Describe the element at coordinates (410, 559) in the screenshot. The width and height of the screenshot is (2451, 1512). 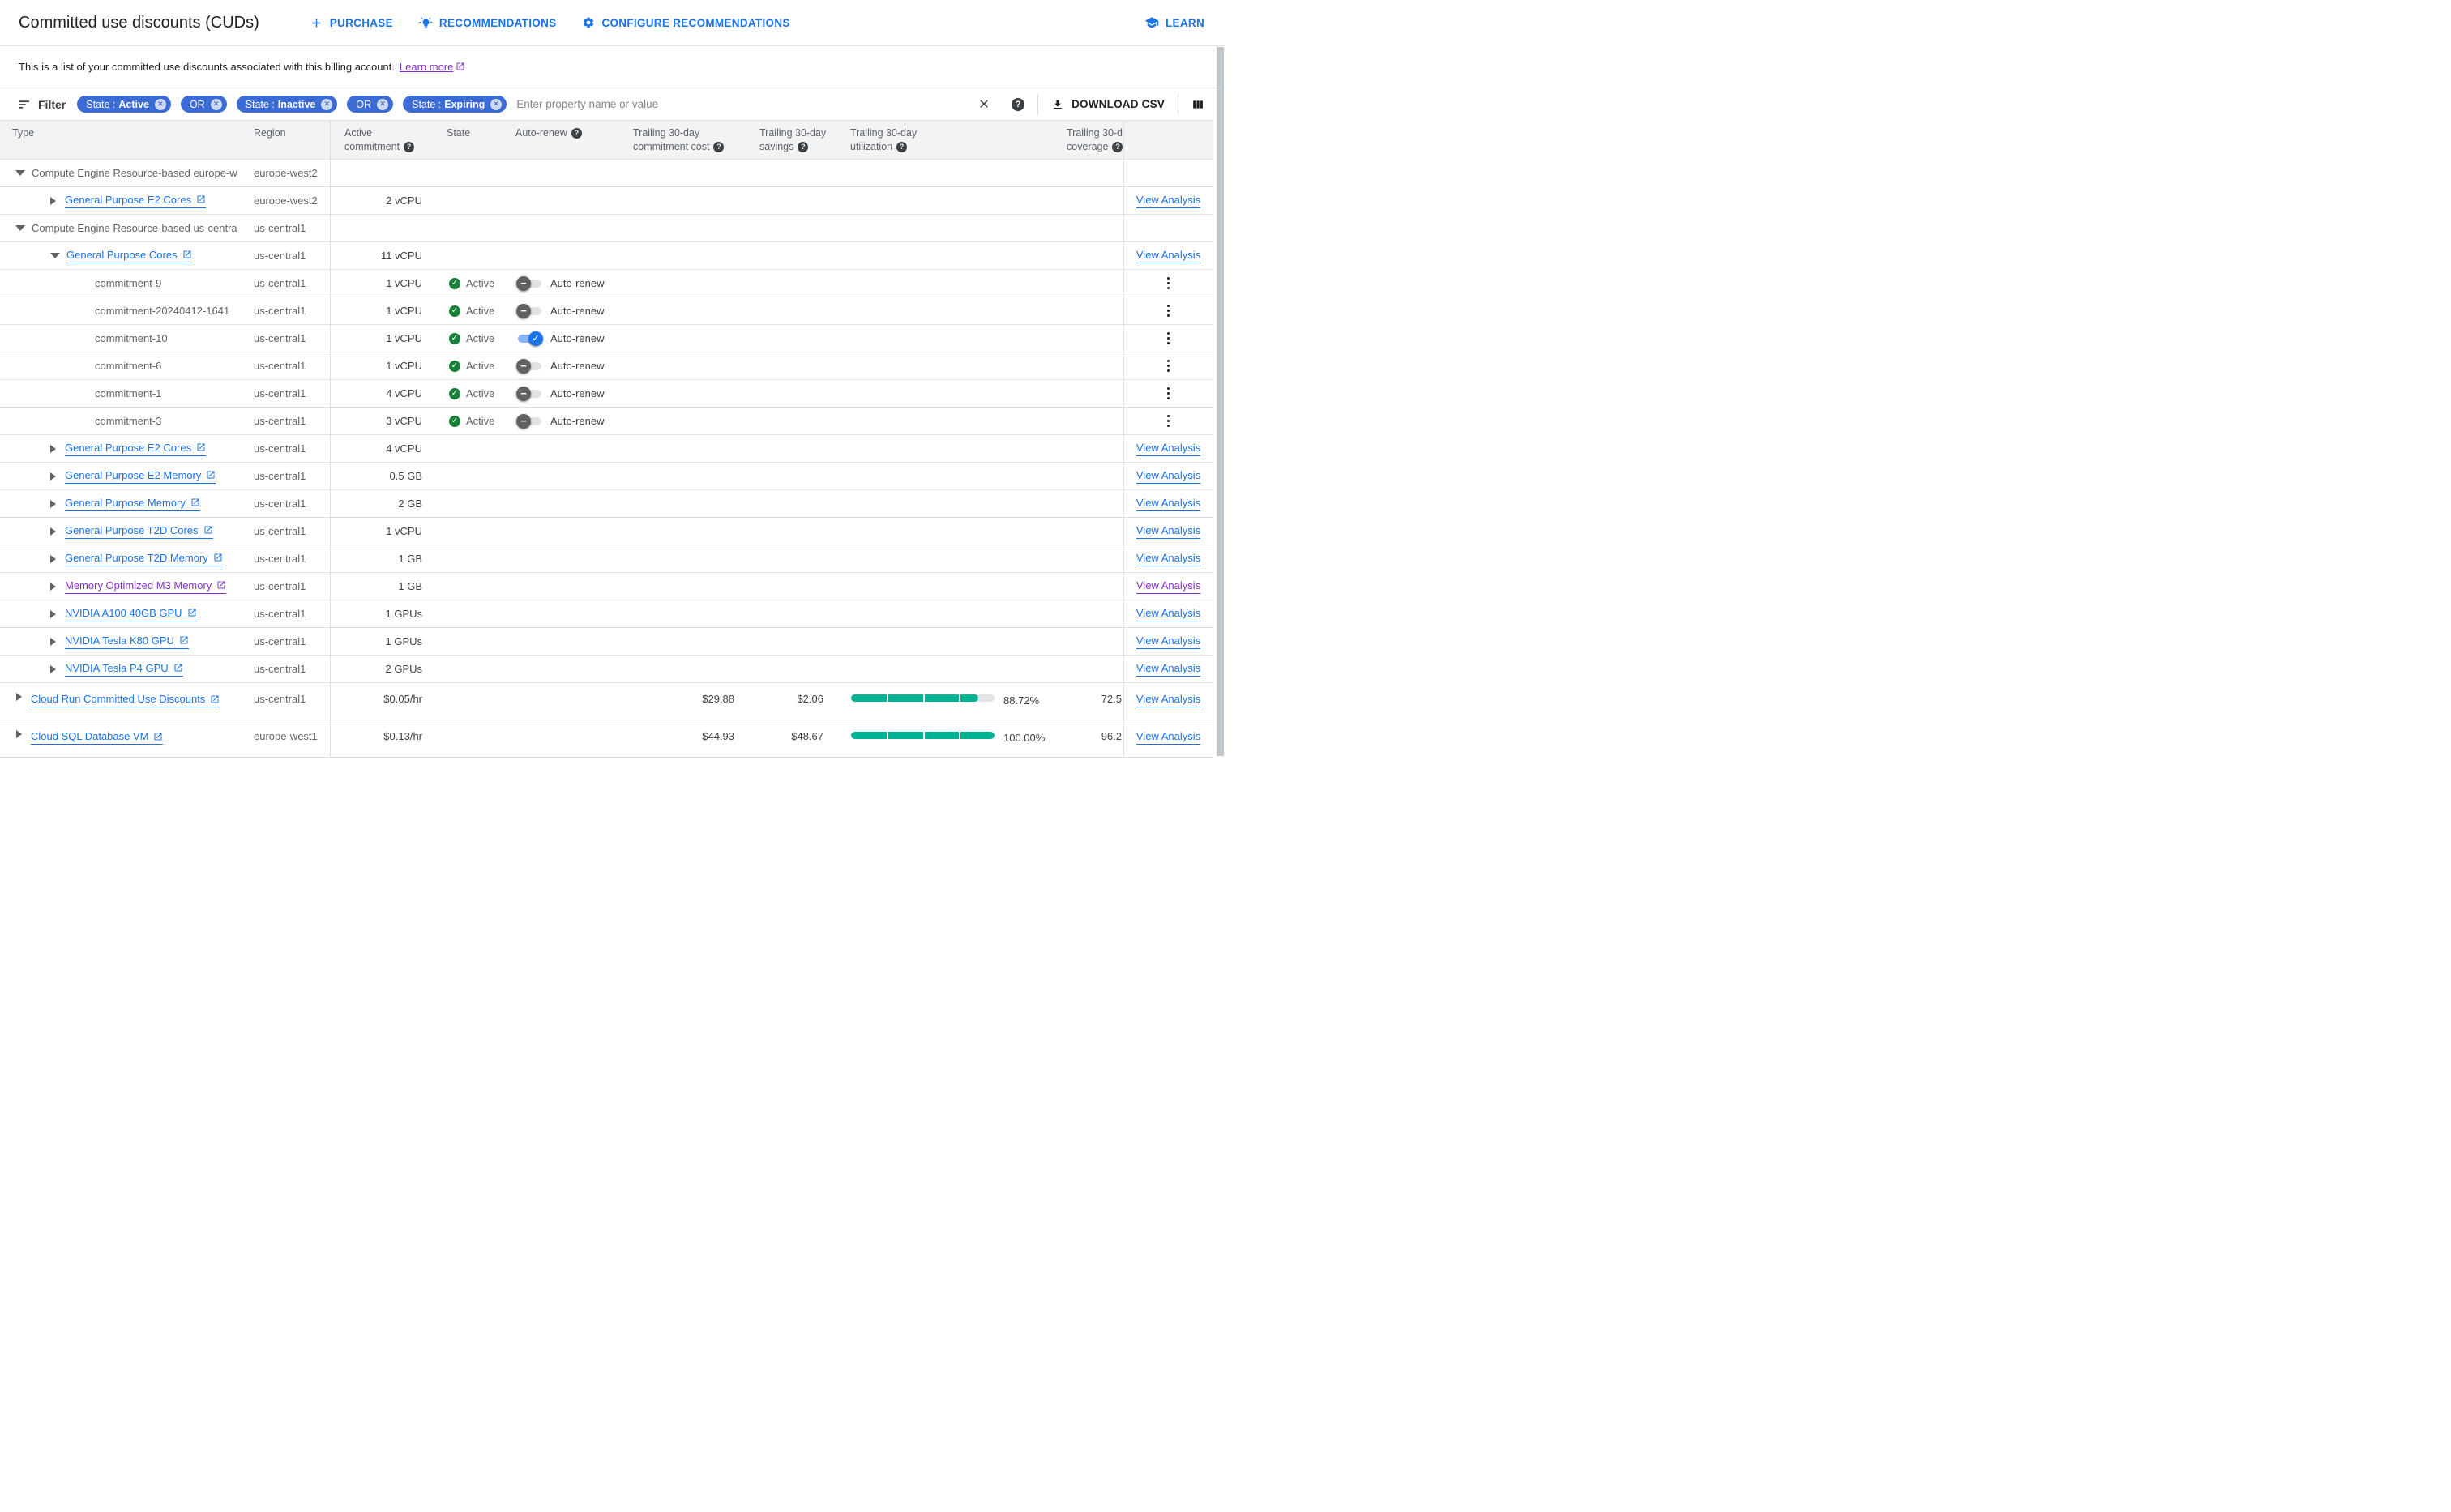
I see `commitment-value: 1 GB` at that location.